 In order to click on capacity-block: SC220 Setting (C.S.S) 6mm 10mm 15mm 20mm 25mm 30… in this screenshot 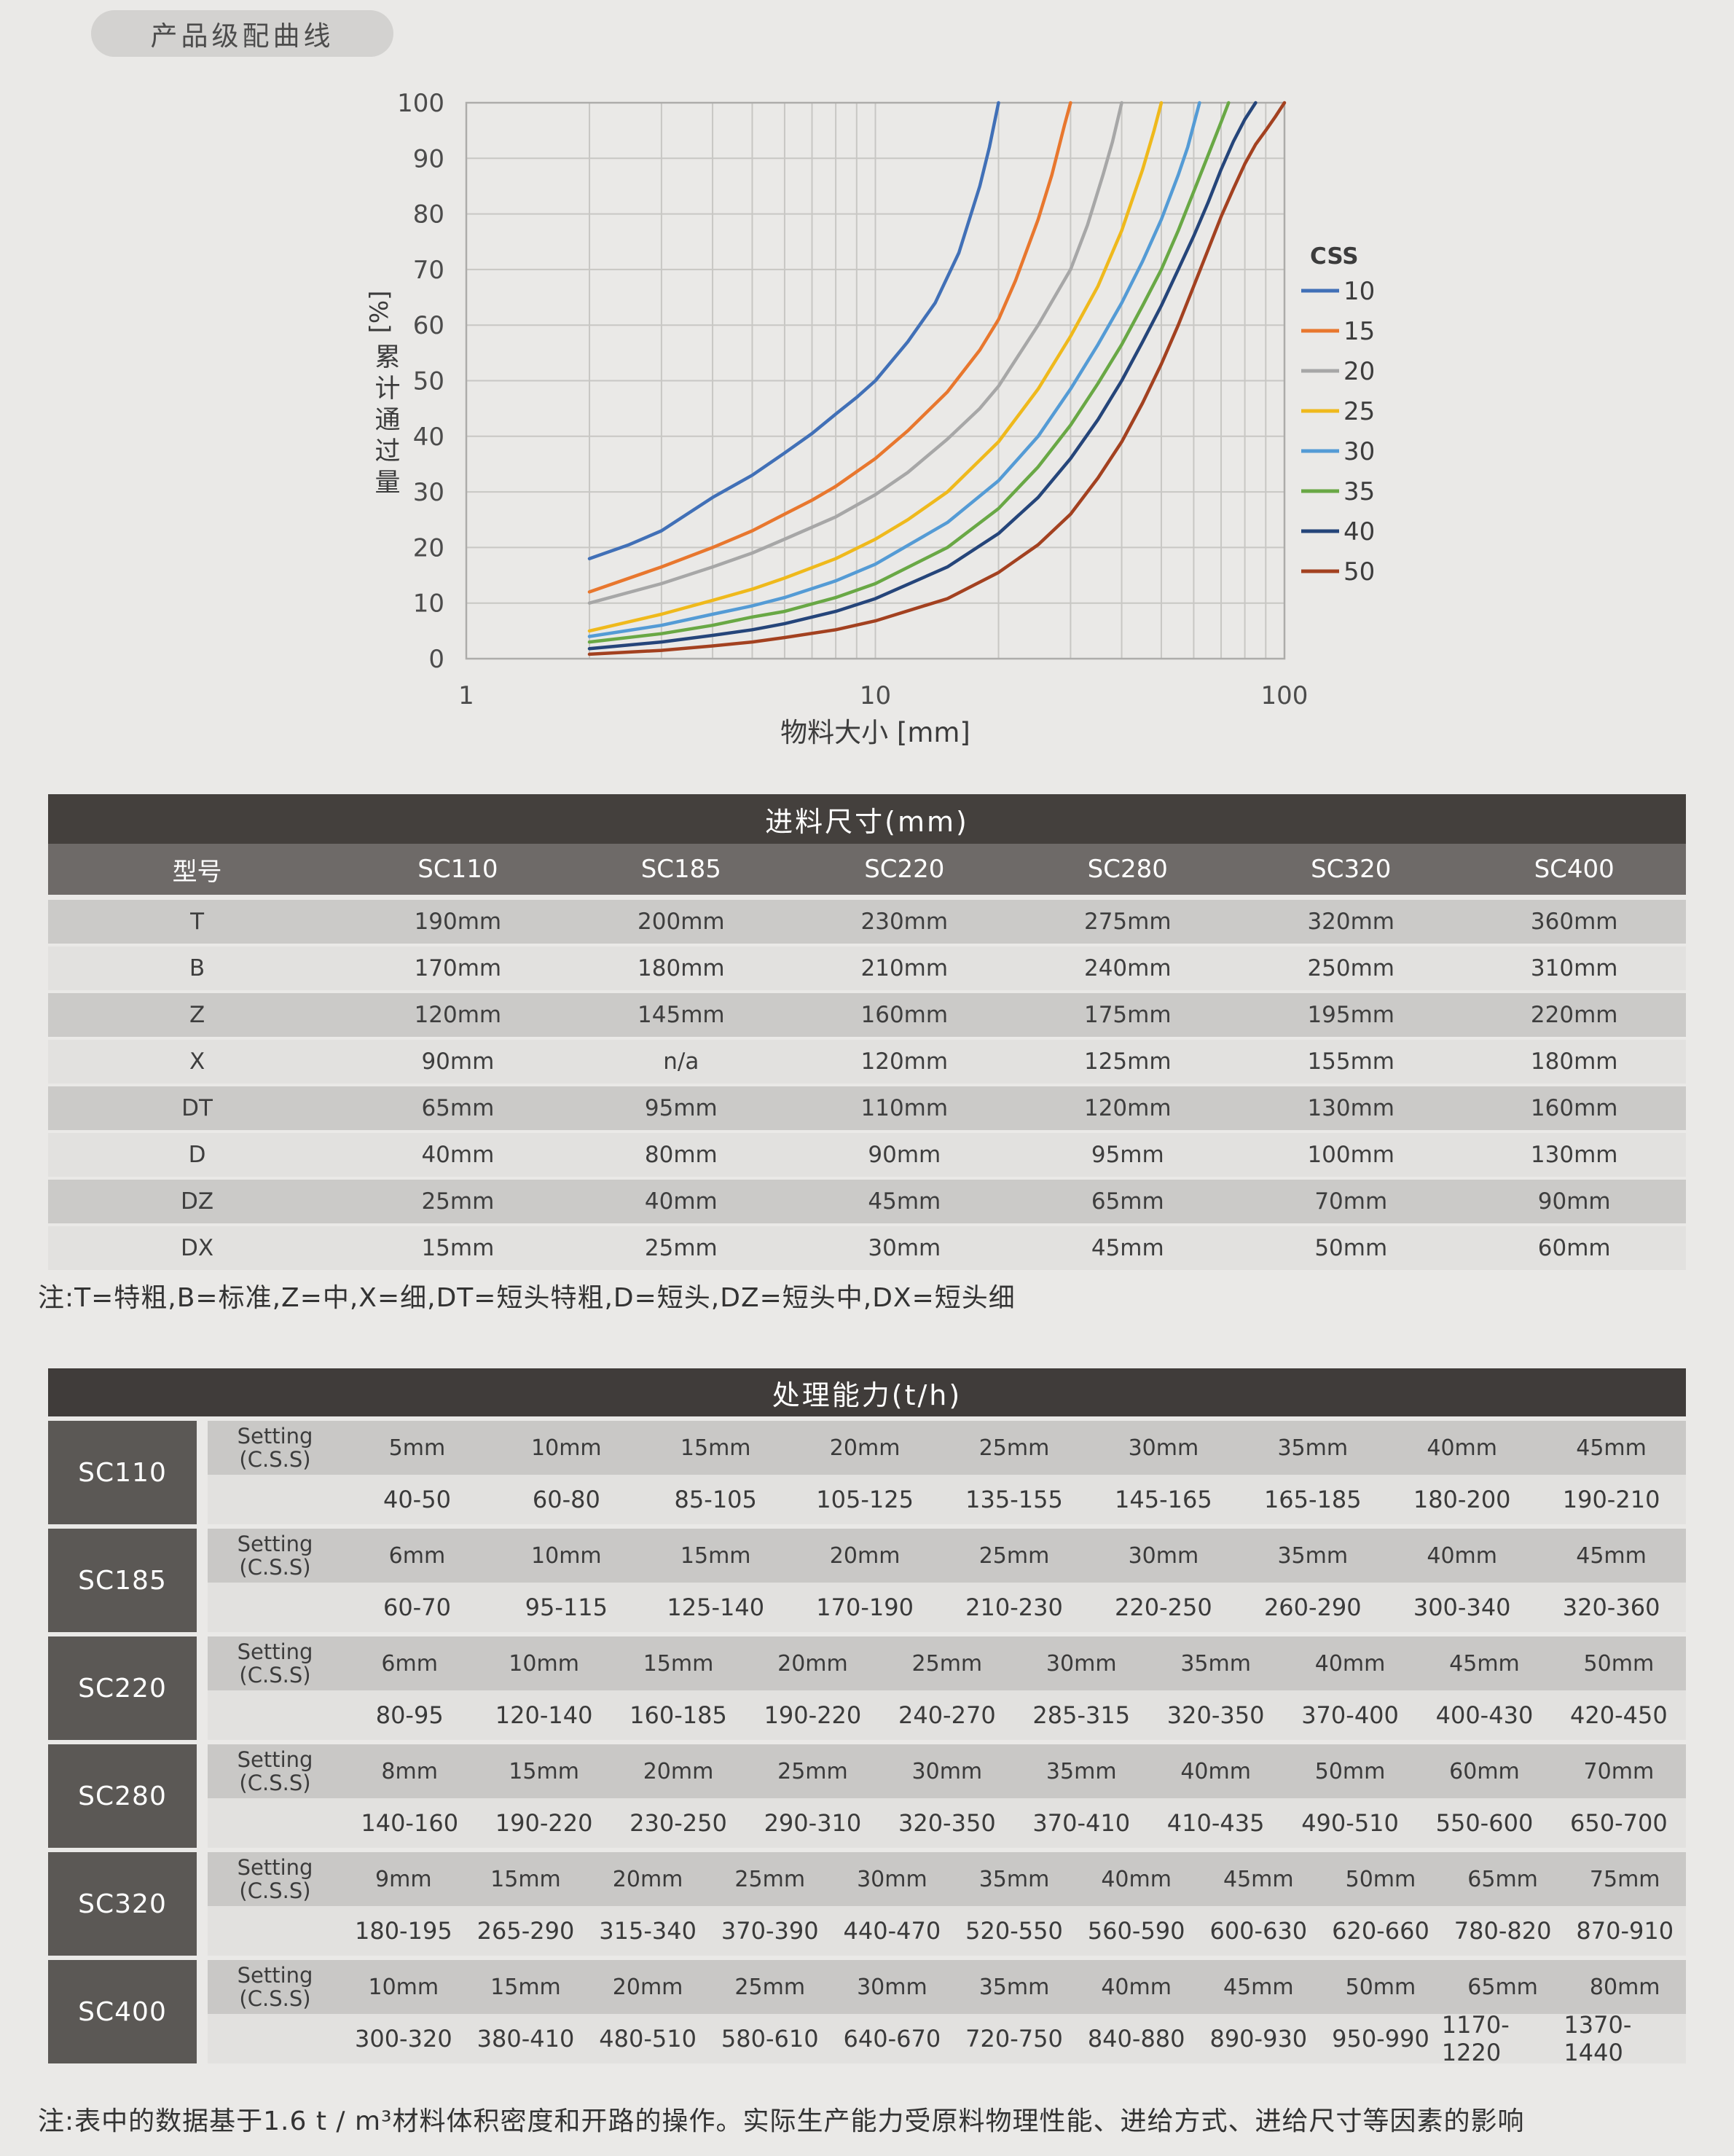, I will do `click(867, 1688)`.